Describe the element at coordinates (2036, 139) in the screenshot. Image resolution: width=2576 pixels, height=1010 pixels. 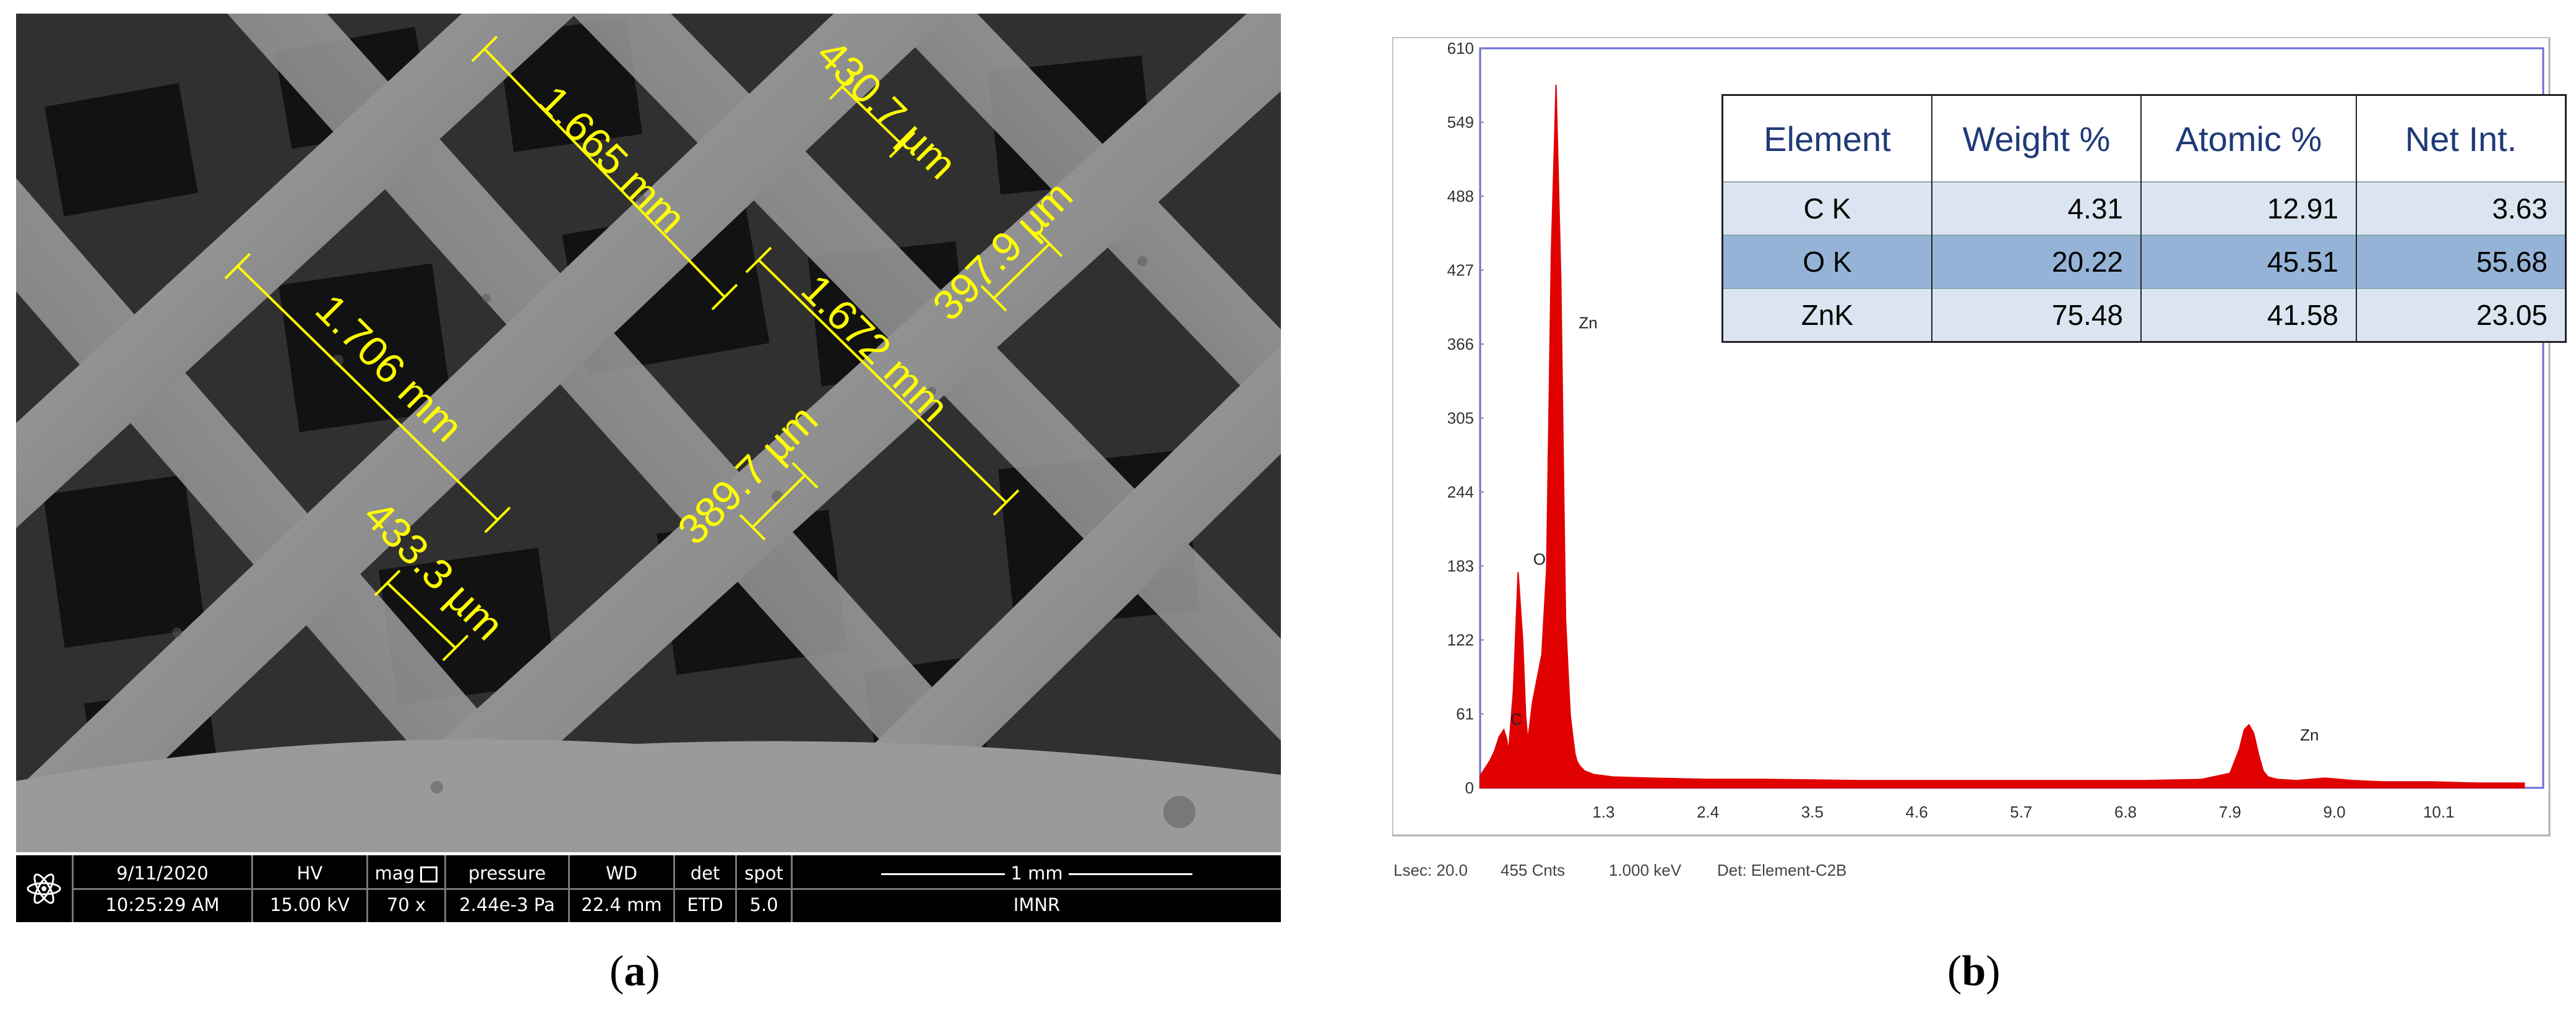
I see `table-header-weight: Weight %` at that location.